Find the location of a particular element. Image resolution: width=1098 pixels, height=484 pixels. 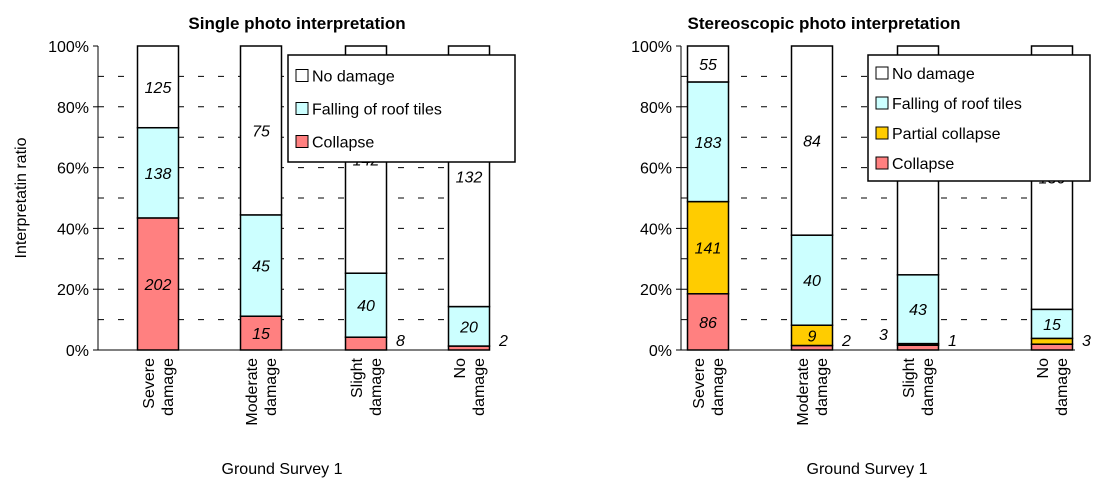

bar-segment: 43 is located at coordinates (918, 309).